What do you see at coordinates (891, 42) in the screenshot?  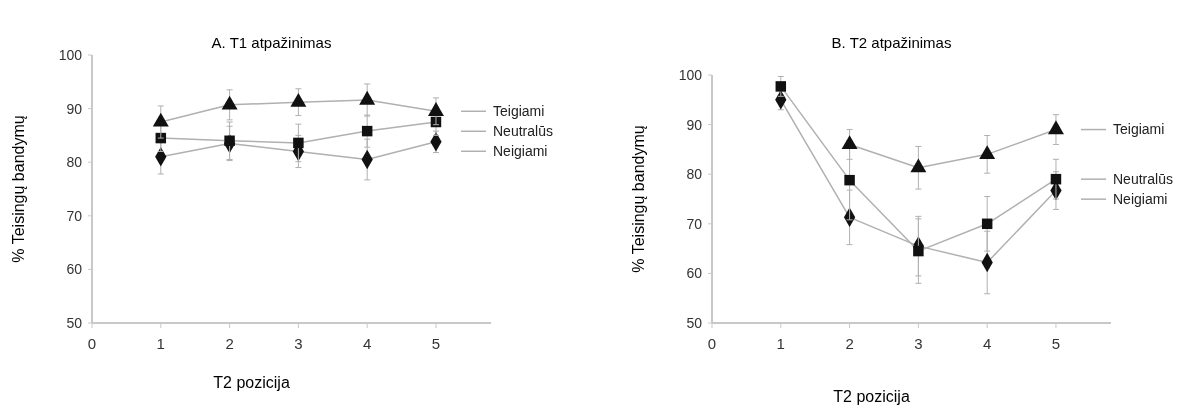 I see `chart-title: B. T2 atpažinimas` at bounding box center [891, 42].